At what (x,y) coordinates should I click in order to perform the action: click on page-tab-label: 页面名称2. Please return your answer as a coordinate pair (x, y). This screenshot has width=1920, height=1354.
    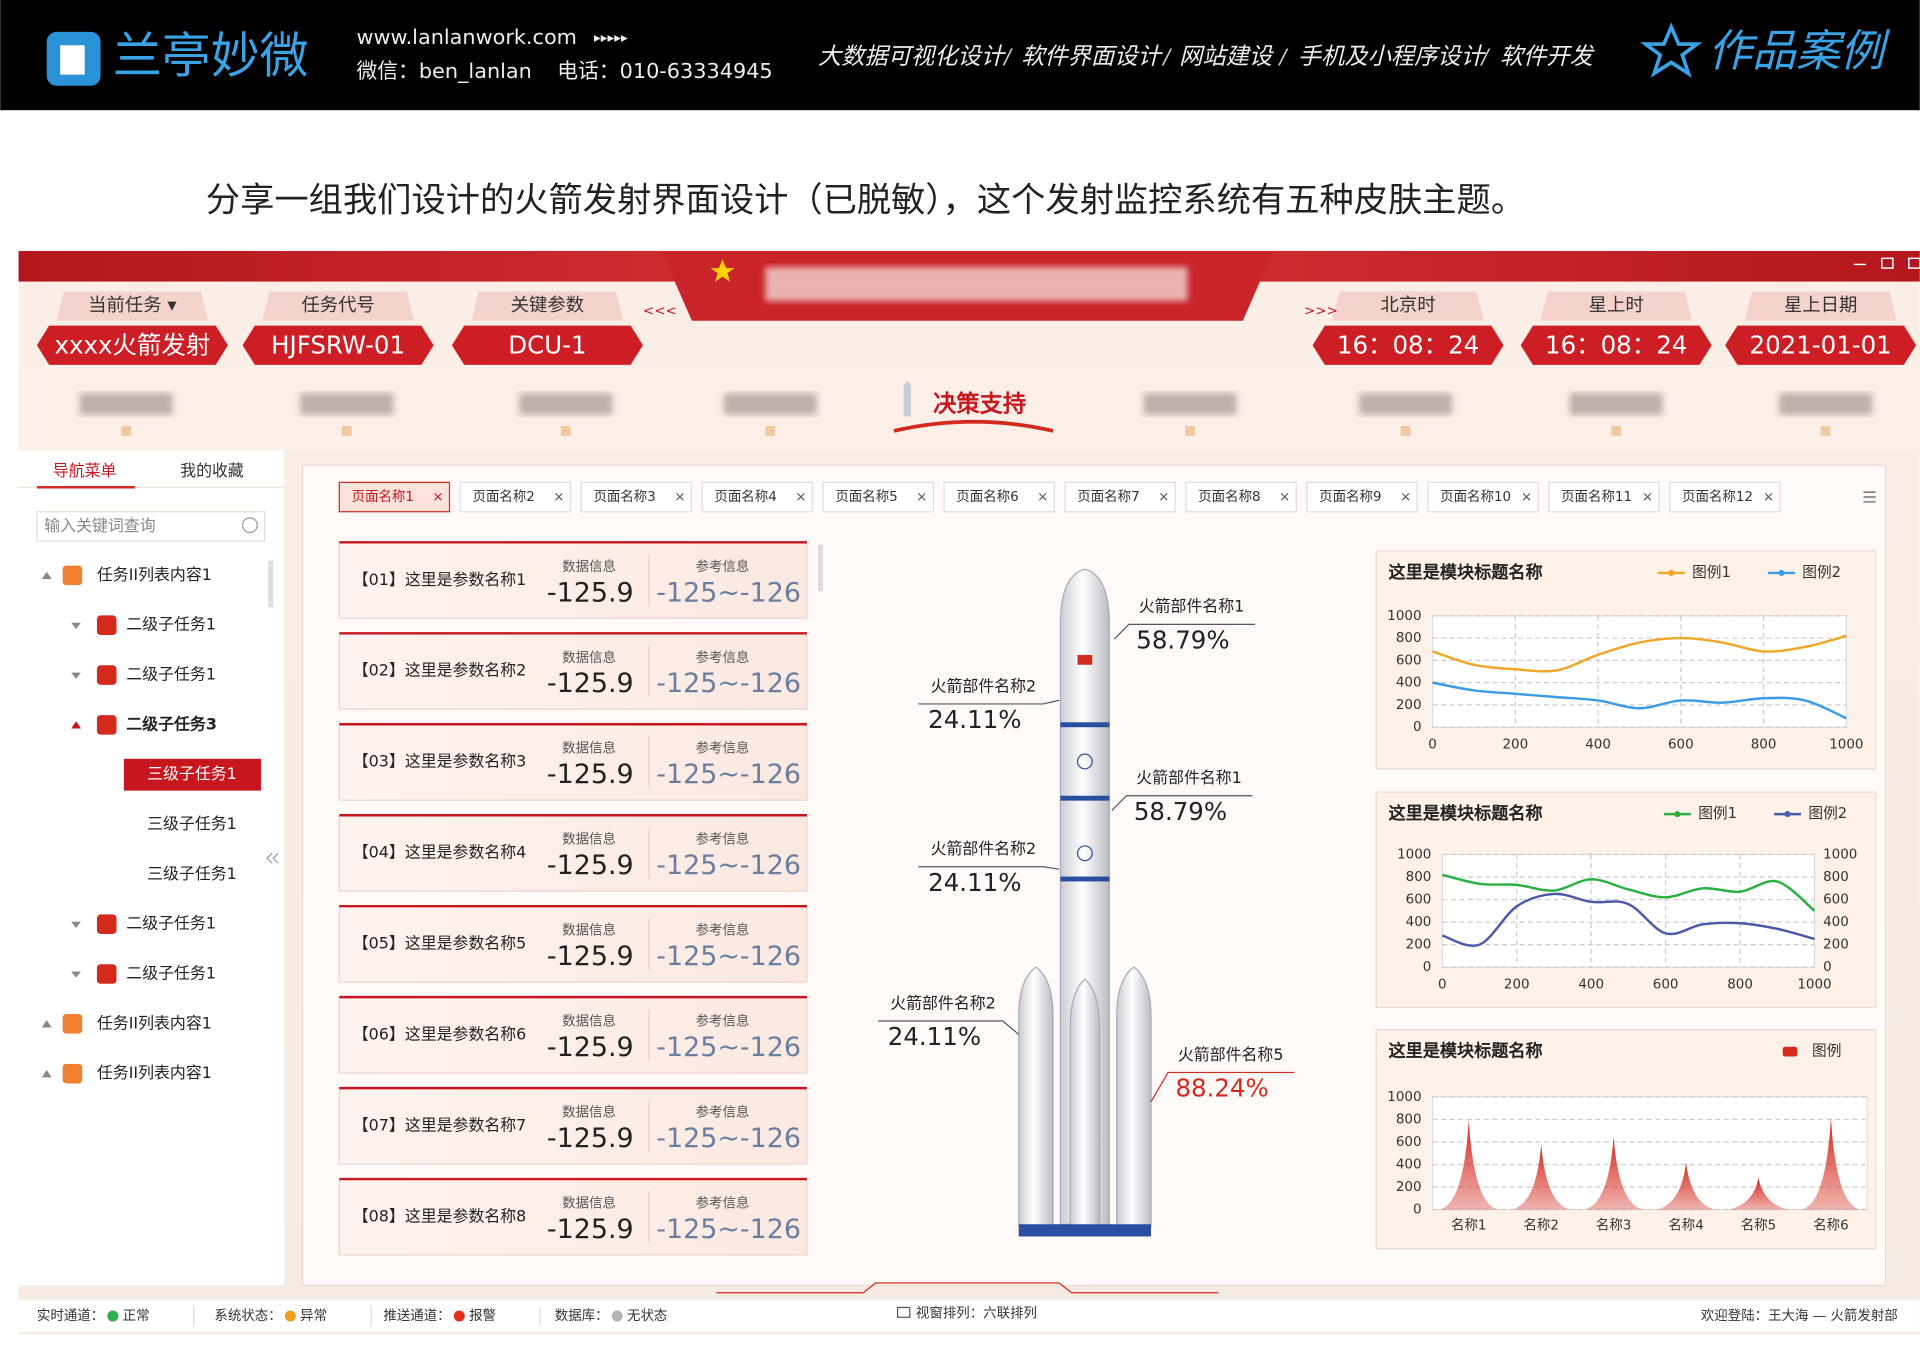
    Looking at the image, I should click on (504, 497).